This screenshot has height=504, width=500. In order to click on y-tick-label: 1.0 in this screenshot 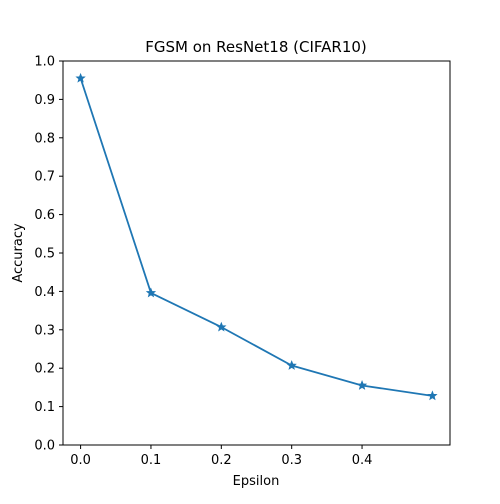, I will do `click(44, 62)`.